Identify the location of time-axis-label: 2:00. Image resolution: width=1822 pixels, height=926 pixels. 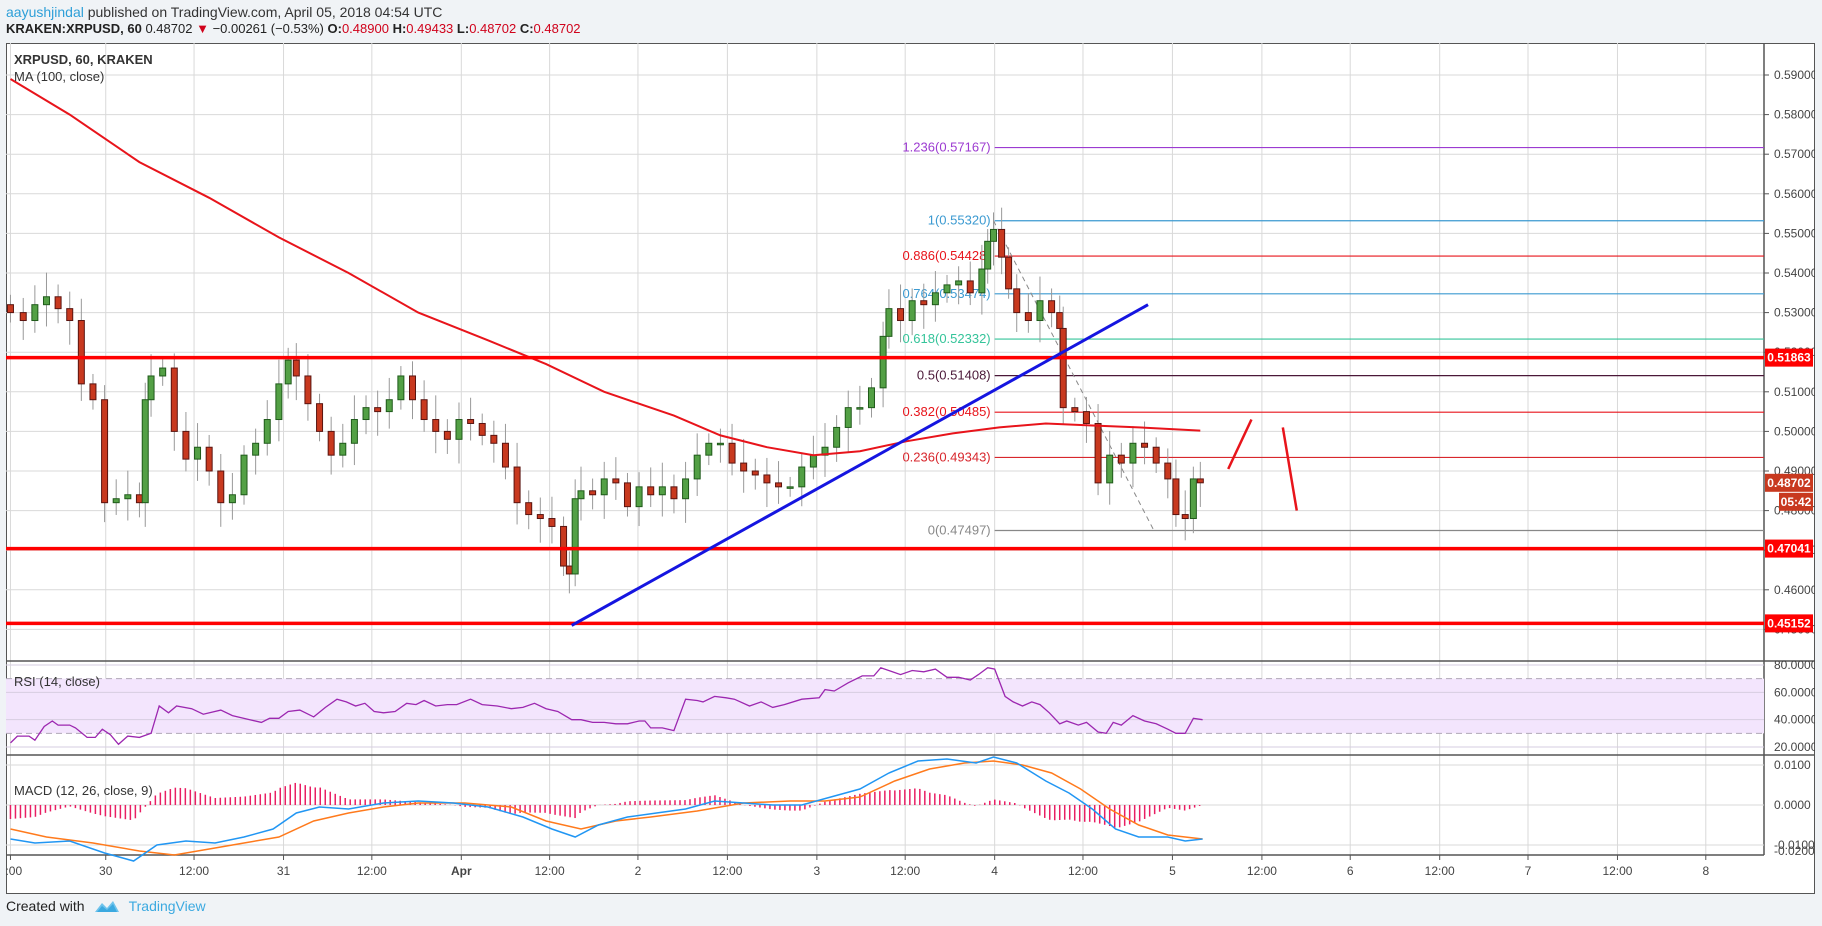
(14, 871).